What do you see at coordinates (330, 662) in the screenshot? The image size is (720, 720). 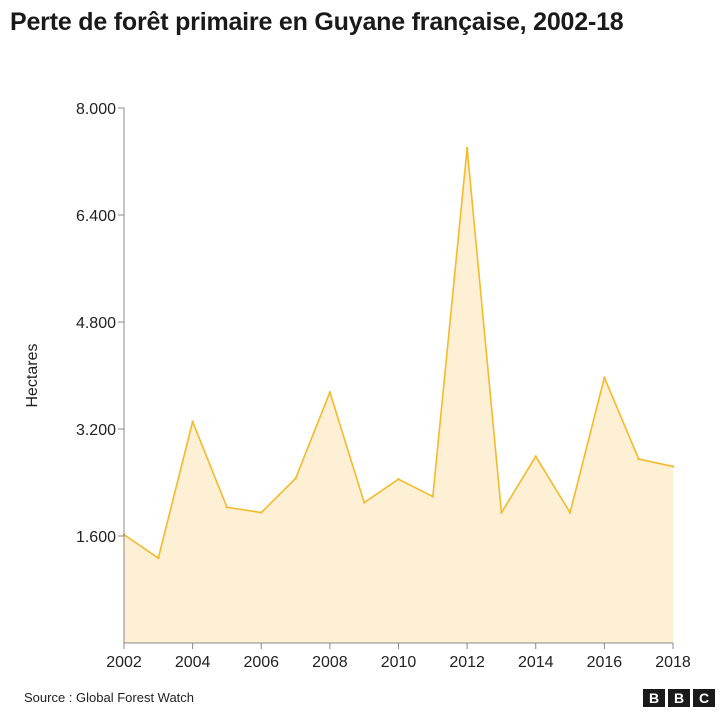 I see `x-tick-label: 2008` at bounding box center [330, 662].